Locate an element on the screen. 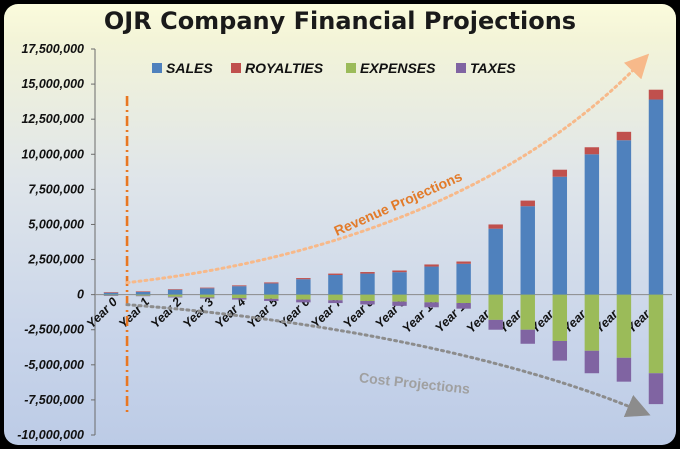 The width and height of the screenshot is (680, 449). y-tick-label: -10,000,000 is located at coordinates (50, 435).